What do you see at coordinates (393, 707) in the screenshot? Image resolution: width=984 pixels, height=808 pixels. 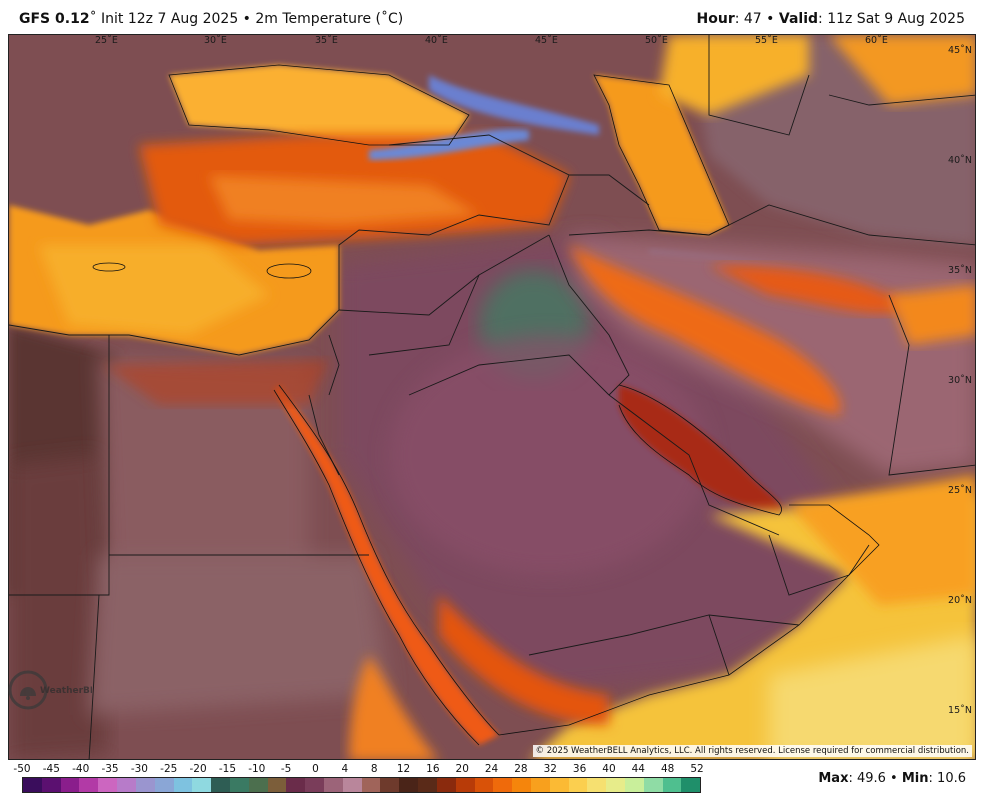 I see `ethiopia-highlands` at bounding box center [393, 707].